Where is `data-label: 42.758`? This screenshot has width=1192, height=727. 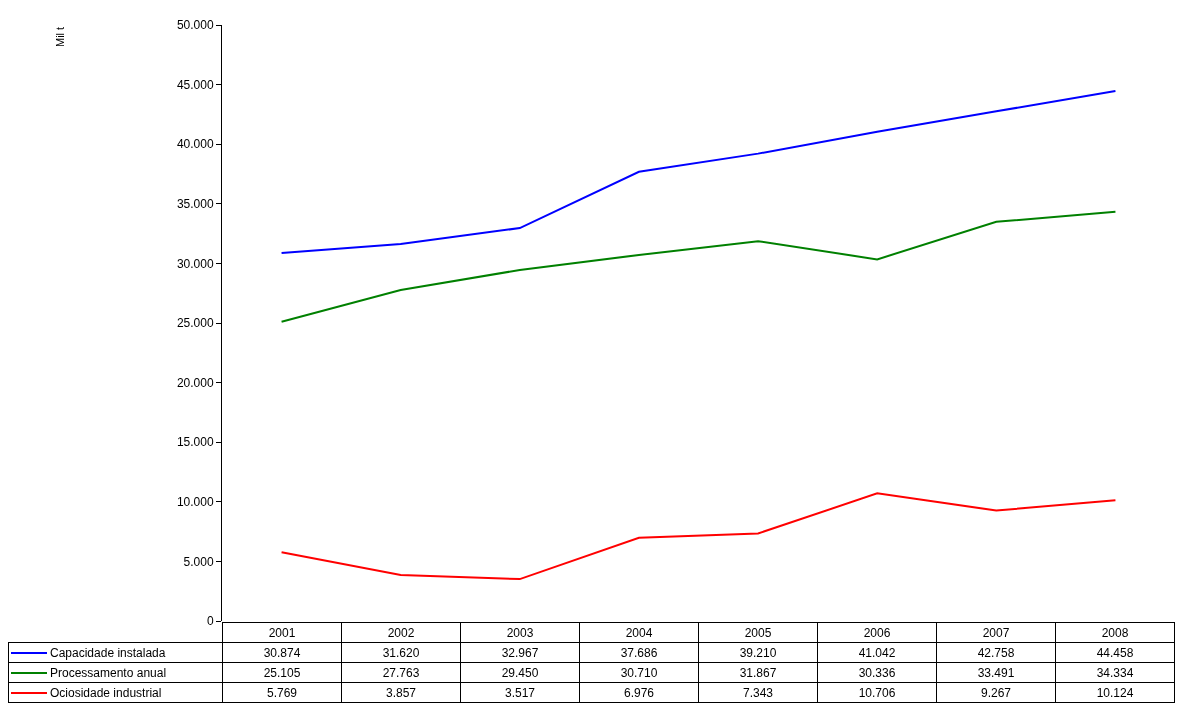 data-label: 42.758 is located at coordinates (996, 652).